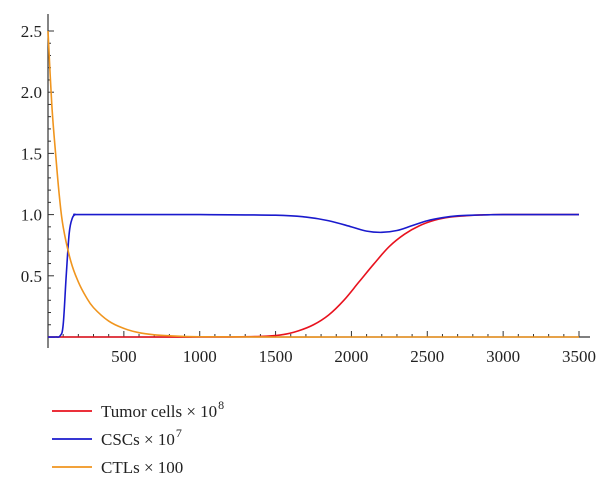 The width and height of the screenshot is (612, 487). I want to click on x-tick-label: 1500, so click(276, 356).